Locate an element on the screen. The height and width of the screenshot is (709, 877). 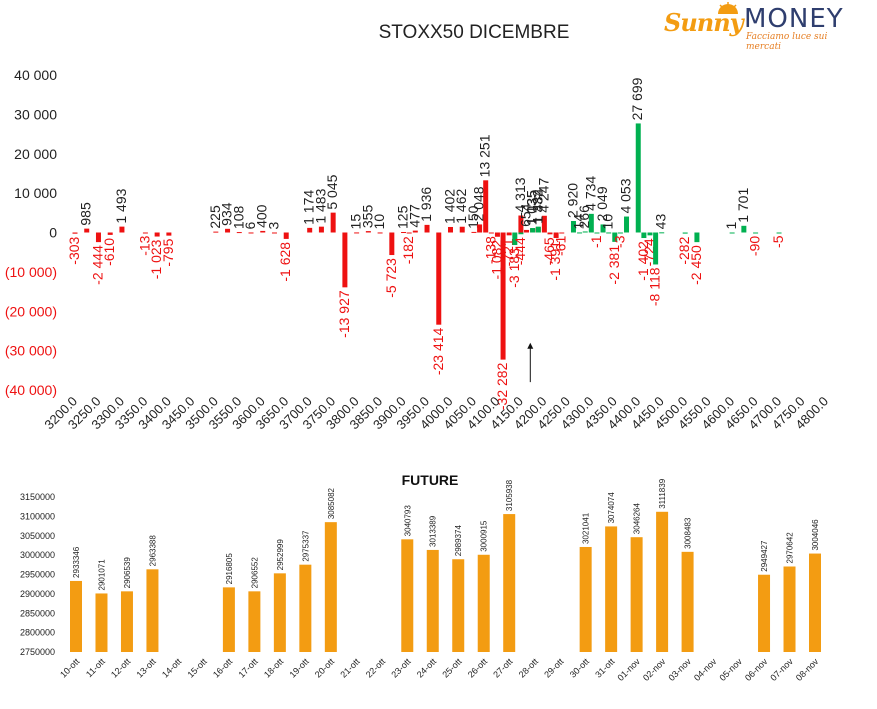
y-tick-label: 2850000 is located at coordinates (37, 613).